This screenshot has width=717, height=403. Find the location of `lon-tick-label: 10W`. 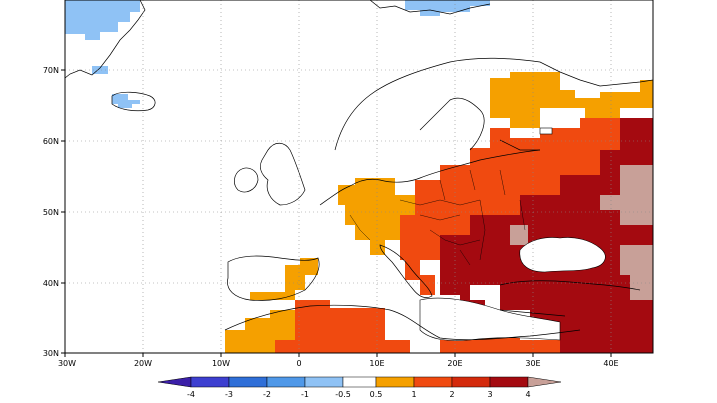

lon-tick-label: 10W is located at coordinates (221, 363).